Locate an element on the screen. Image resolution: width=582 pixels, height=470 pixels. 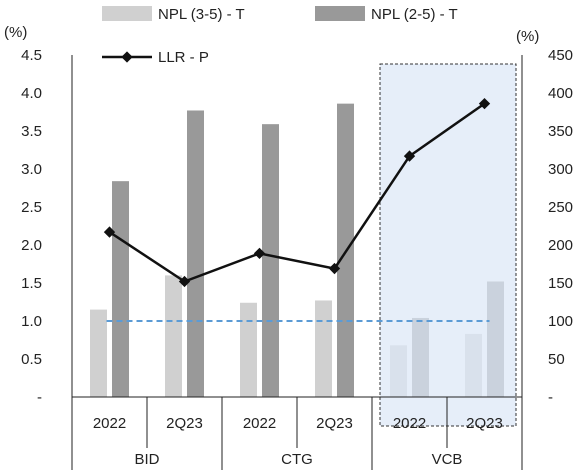
y-right-unit: (%) is located at coordinates (527, 36).